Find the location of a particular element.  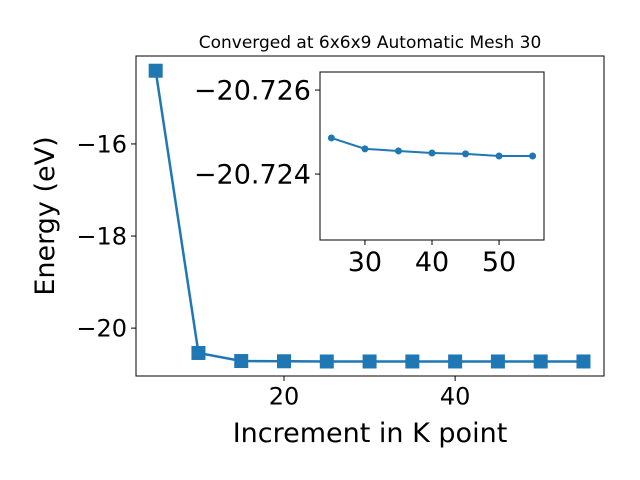

y-axis-label: Energy (eV) is located at coordinates (45, 215).